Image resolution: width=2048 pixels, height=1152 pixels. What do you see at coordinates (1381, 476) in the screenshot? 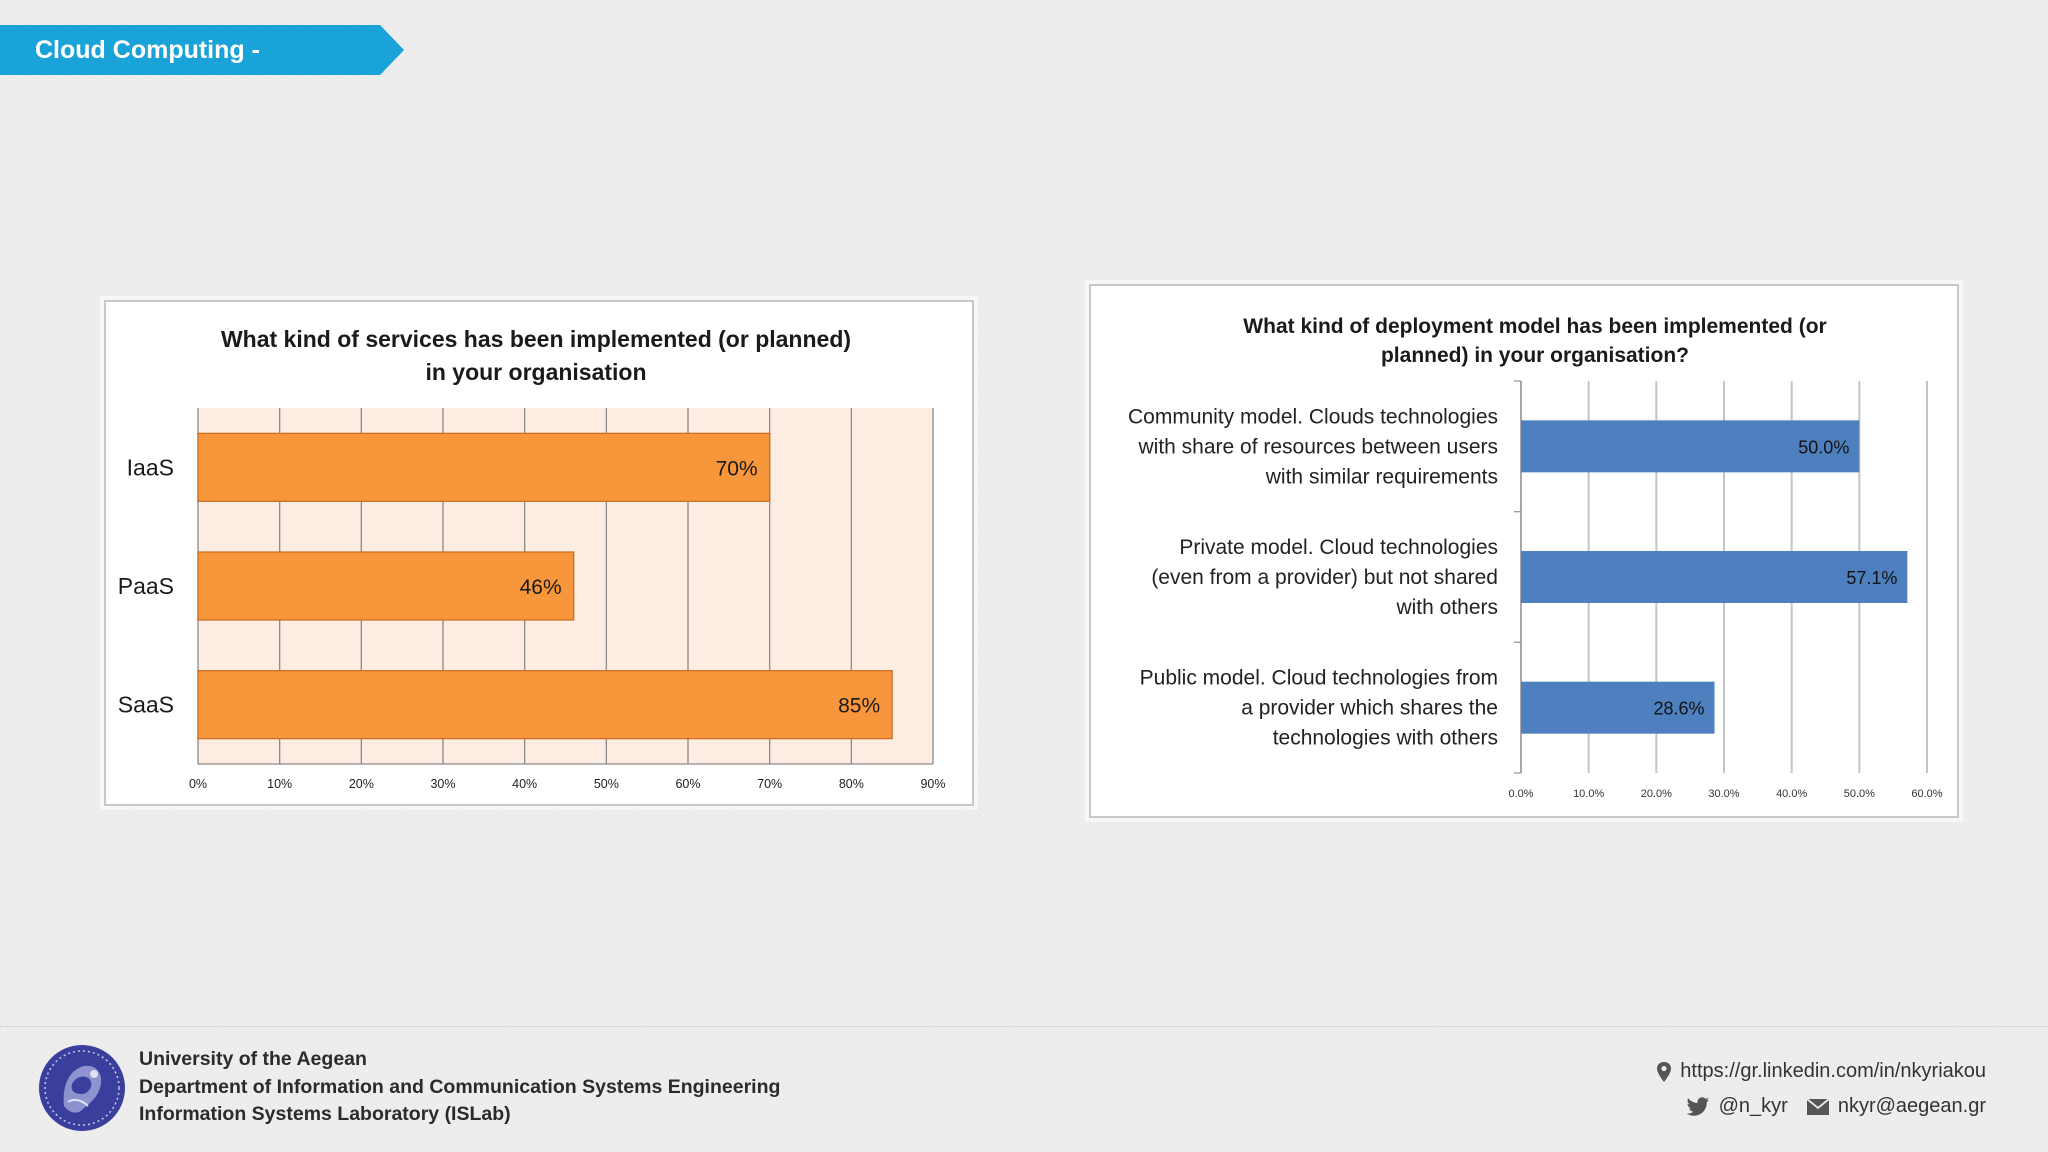
I see `y-category-label-line: with similar requirements` at bounding box center [1381, 476].